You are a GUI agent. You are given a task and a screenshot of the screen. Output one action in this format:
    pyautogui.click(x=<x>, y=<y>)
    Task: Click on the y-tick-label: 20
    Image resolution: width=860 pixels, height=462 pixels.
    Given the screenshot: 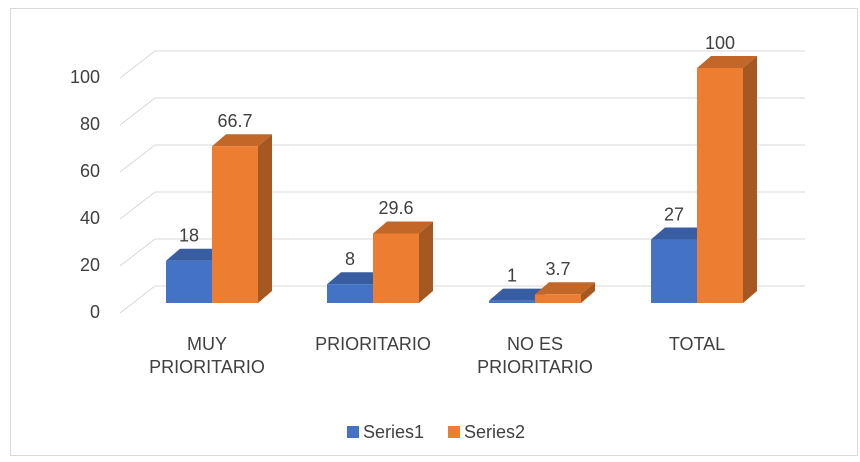 What is the action you would take?
    pyautogui.click(x=90, y=265)
    